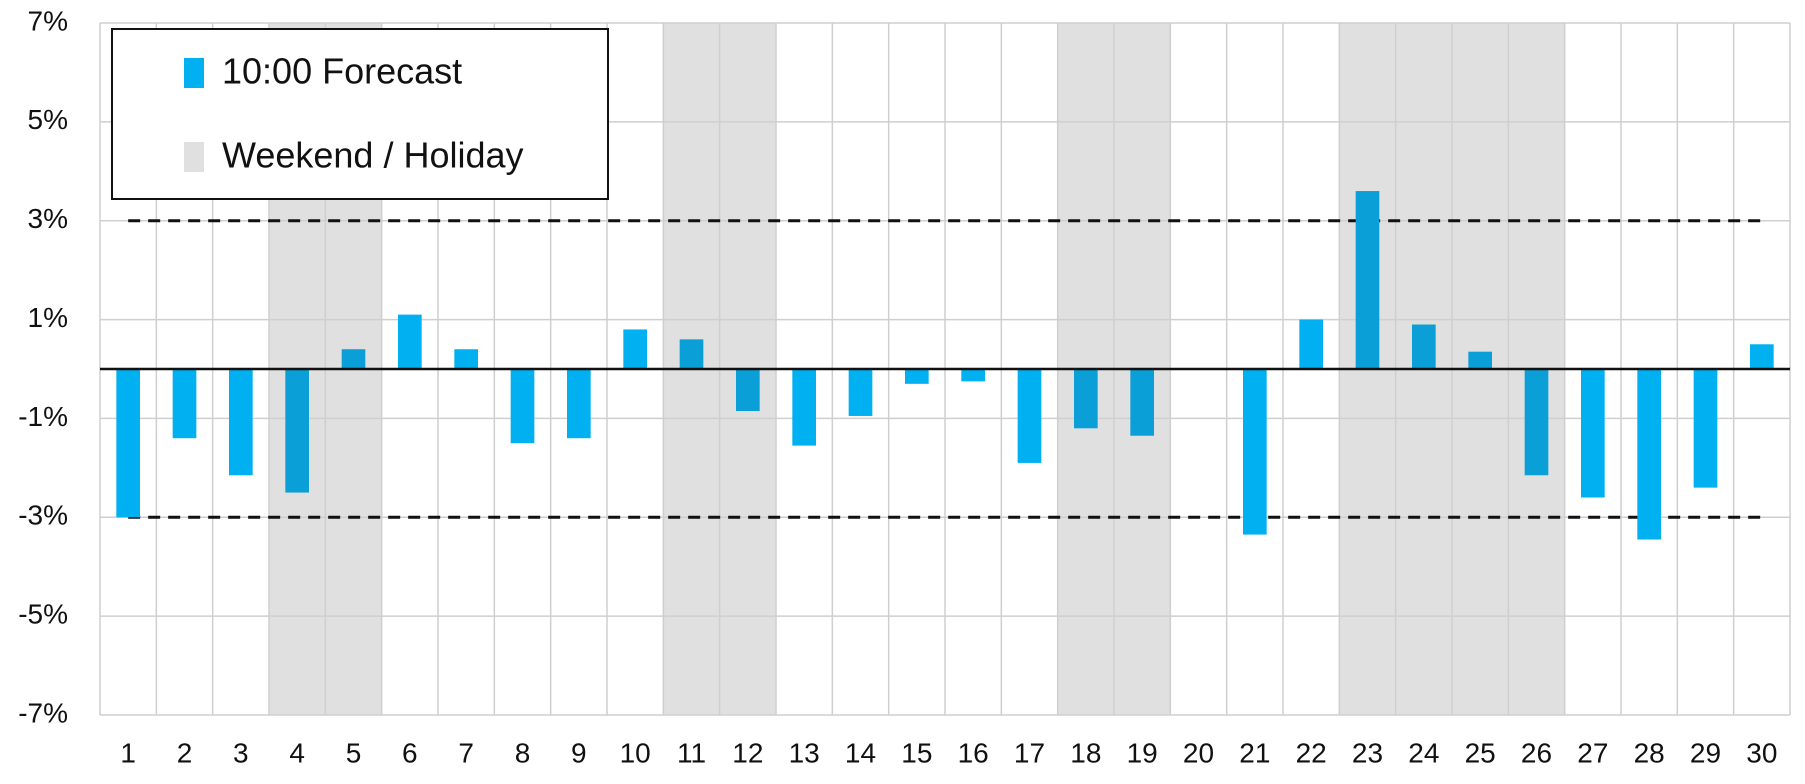  What do you see at coordinates (579, 752) in the screenshot?
I see `x-tick-label: 9` at bounding box center [579, 752].